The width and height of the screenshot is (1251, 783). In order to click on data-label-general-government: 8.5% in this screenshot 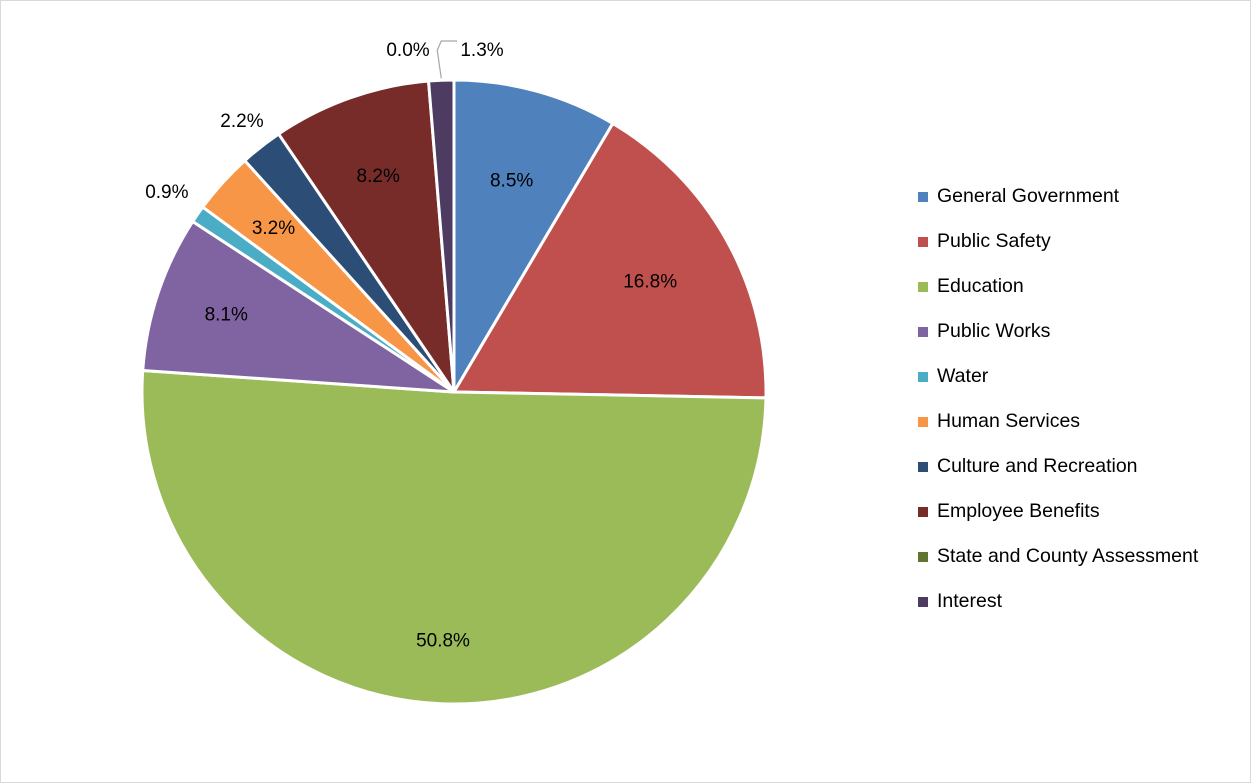, I will do `click(511, 180)`.